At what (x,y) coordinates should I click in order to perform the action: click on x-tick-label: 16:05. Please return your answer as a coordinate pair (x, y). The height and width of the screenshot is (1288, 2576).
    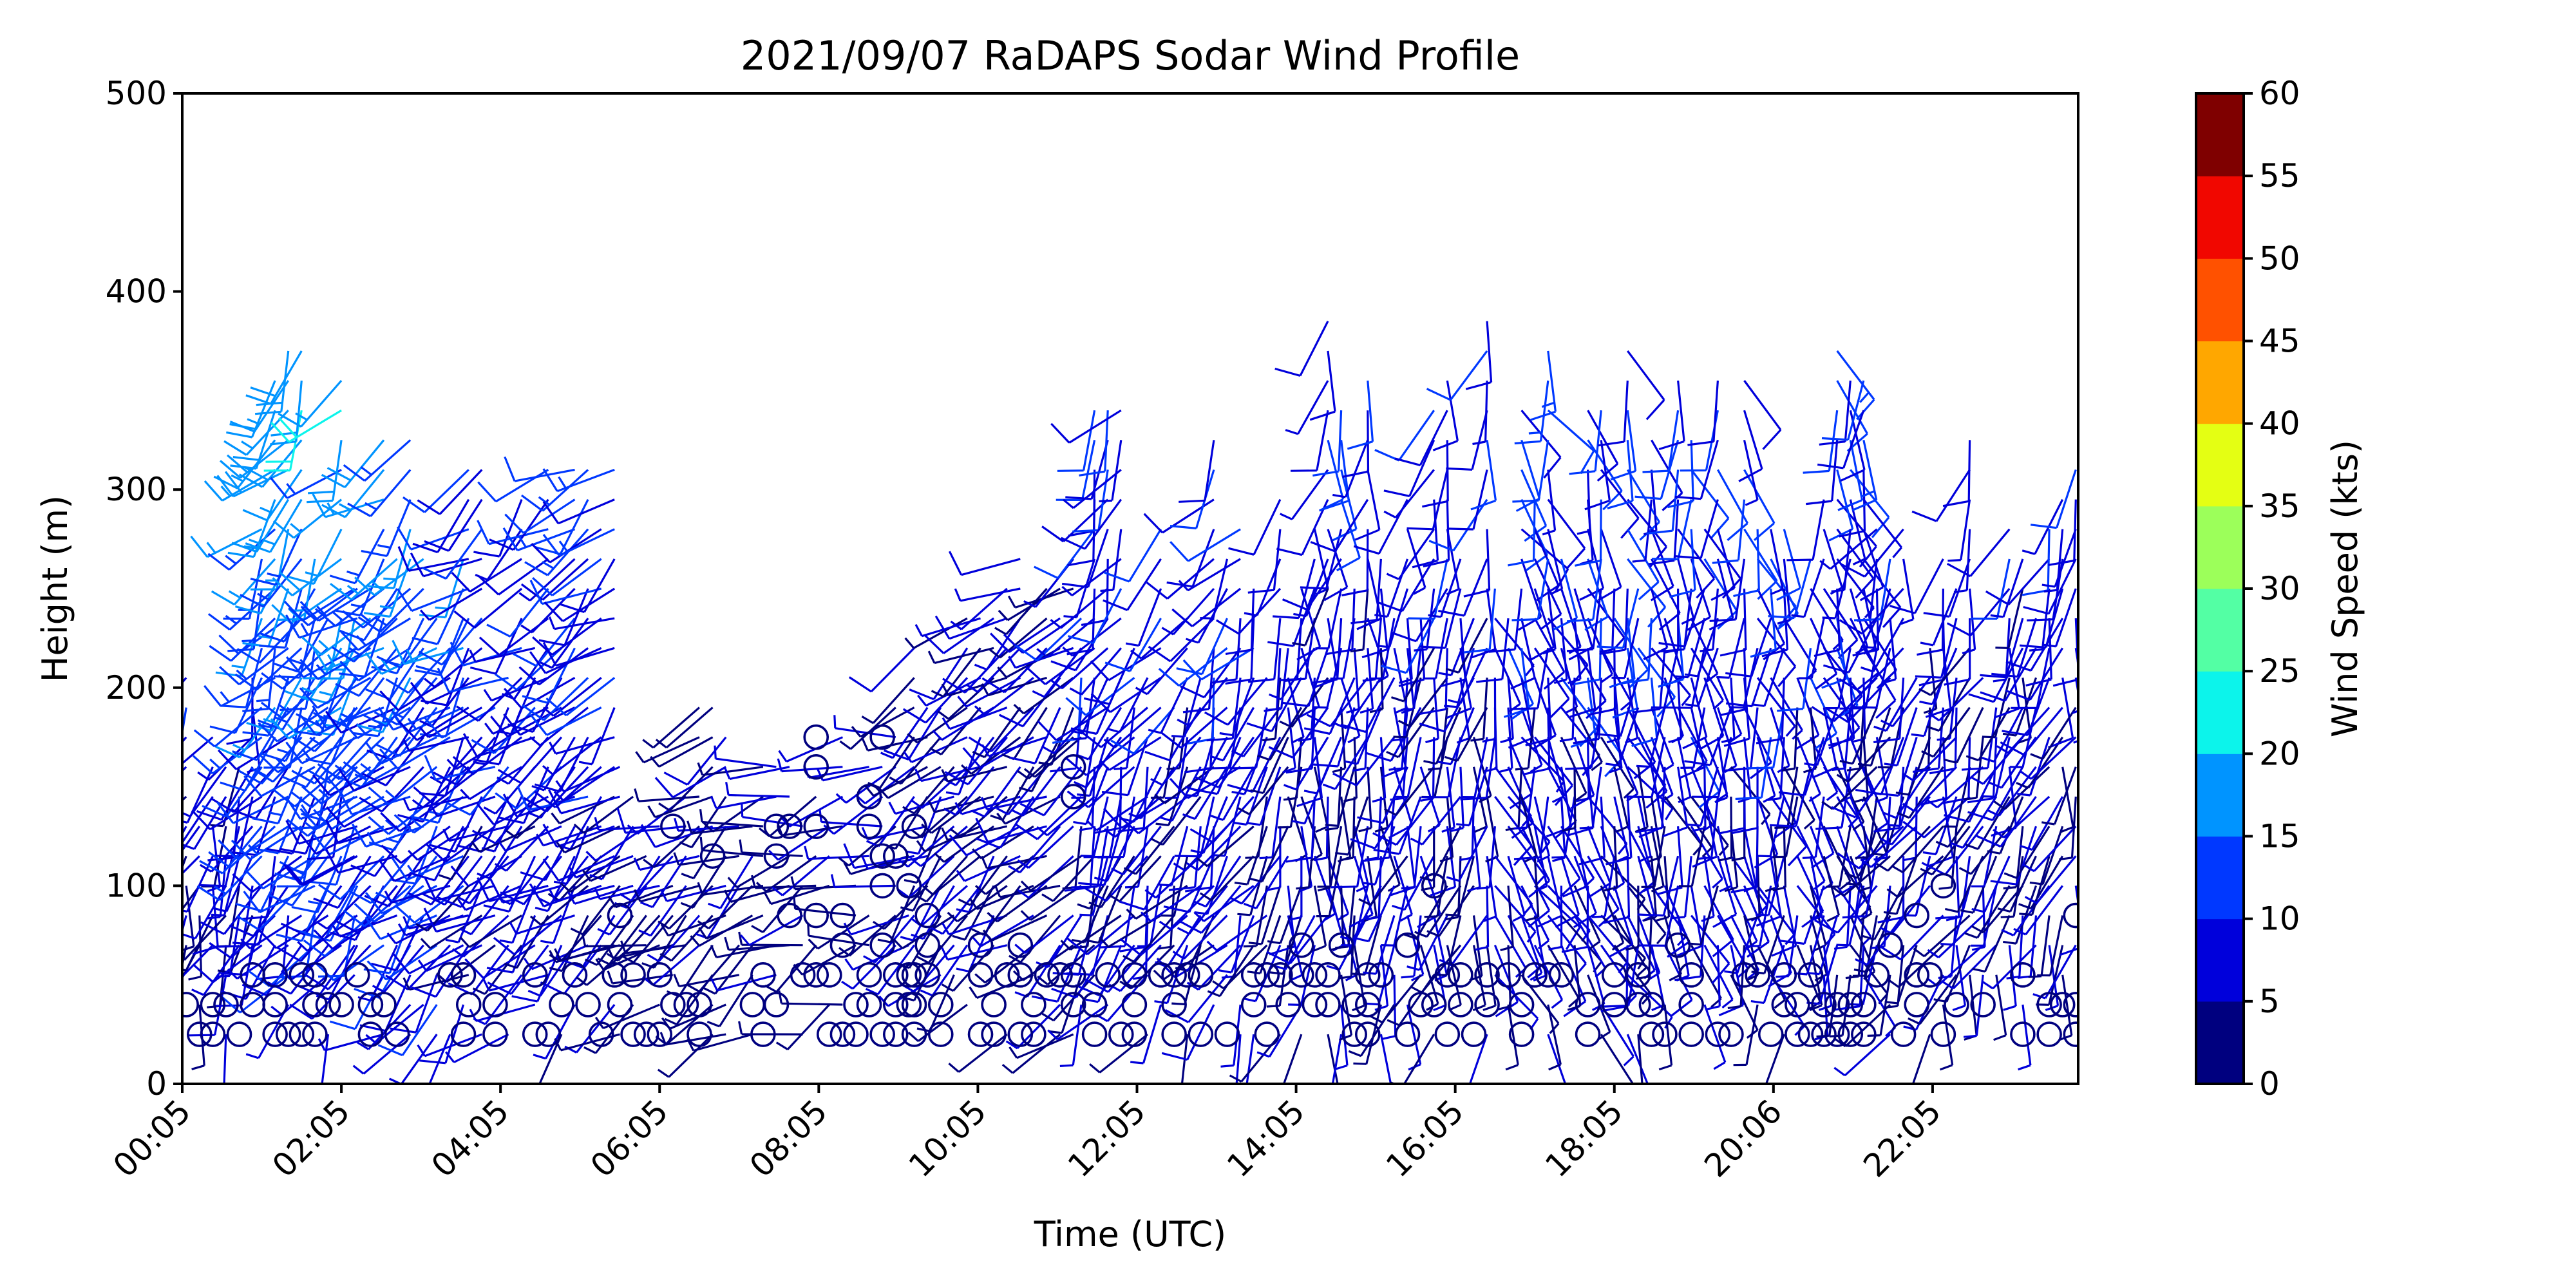
    Looking at the image, I should click on (1425, 1138).